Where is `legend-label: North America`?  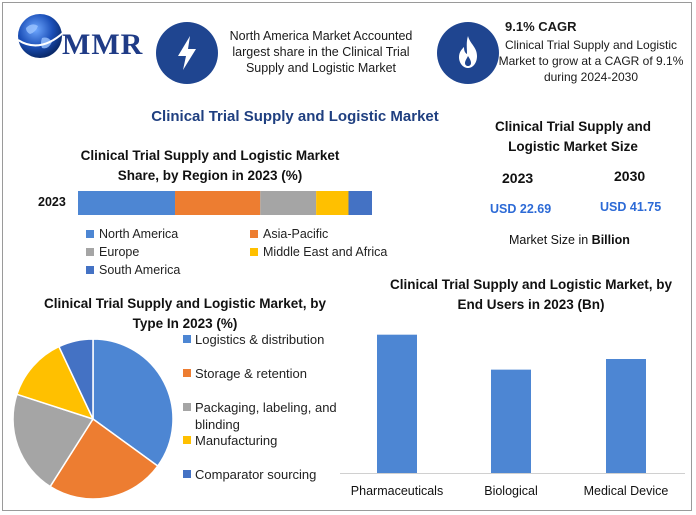 legend-label: North America is located at coordinates (139, 234).